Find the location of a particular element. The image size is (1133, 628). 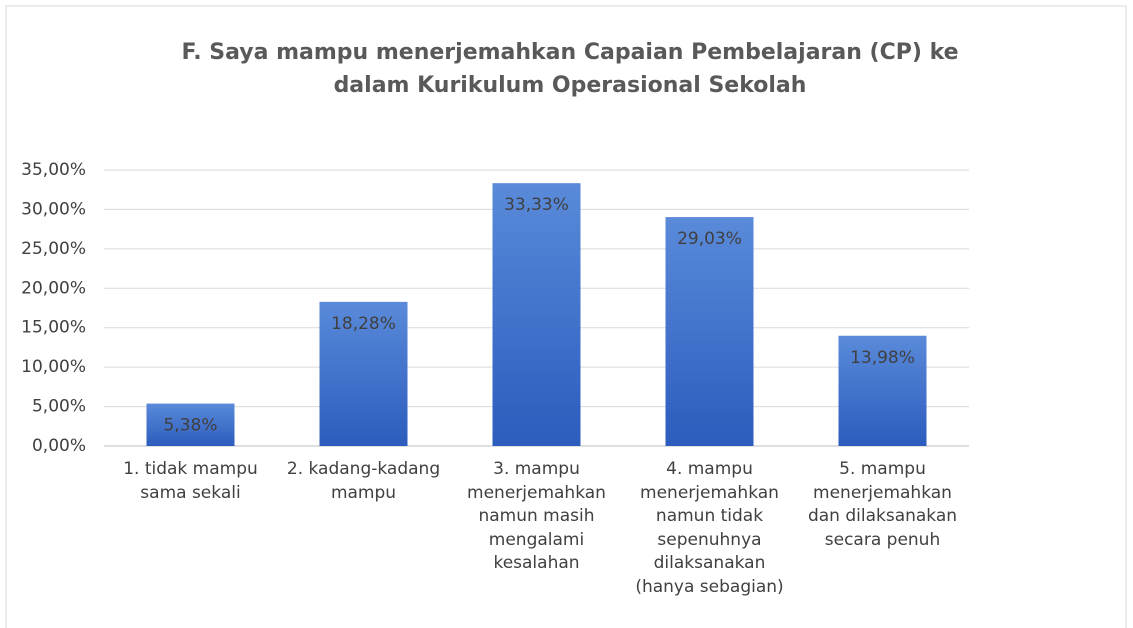

y-tick-label: 10,00% is located at coordinates (53, 367).